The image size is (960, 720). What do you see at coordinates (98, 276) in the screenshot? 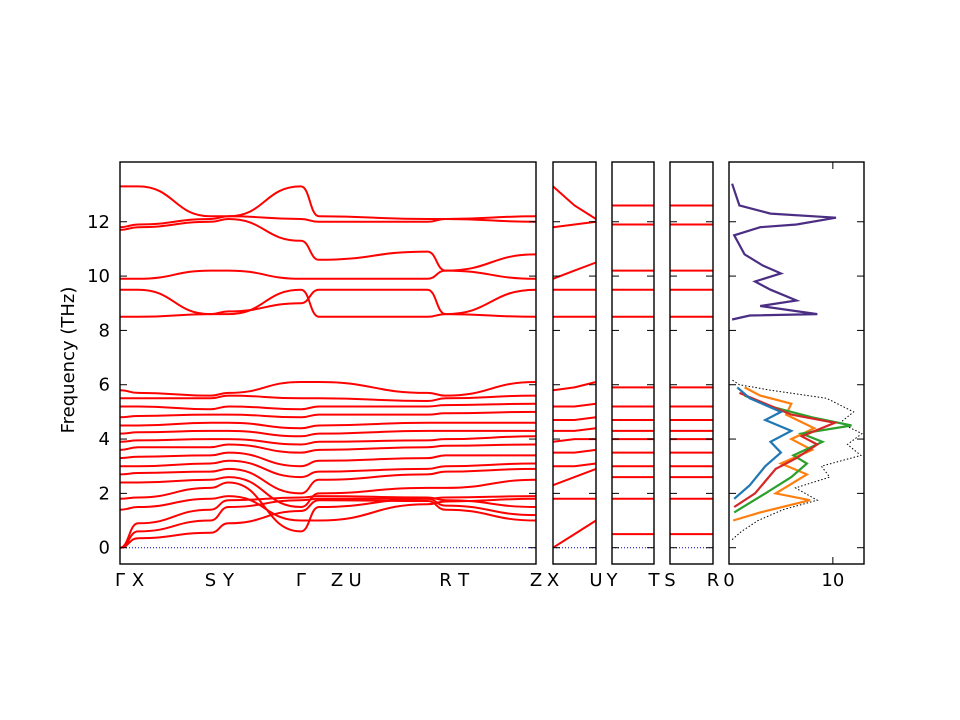
I see `y-tick-label: 10` at bounding box center [98, 276].